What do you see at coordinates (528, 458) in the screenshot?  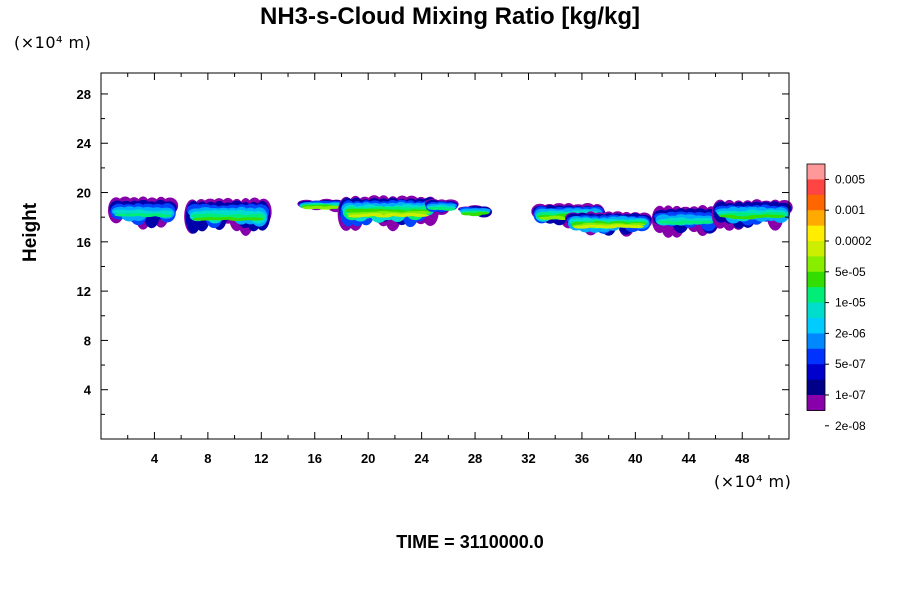 I see `x-tick-label: 32` at bounding box center [528, 458].